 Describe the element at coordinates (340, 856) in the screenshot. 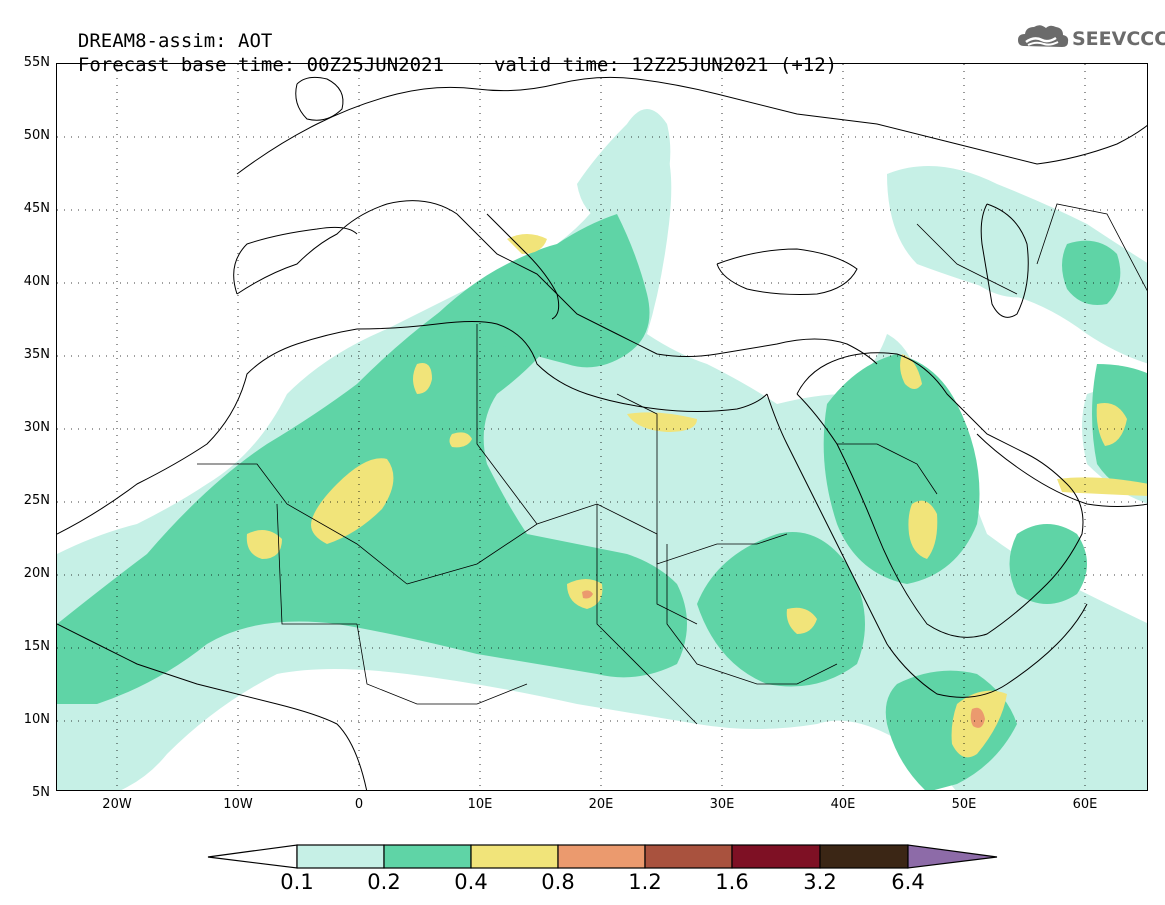

I see `colorbar-bin-0.1-0.2` at that location.